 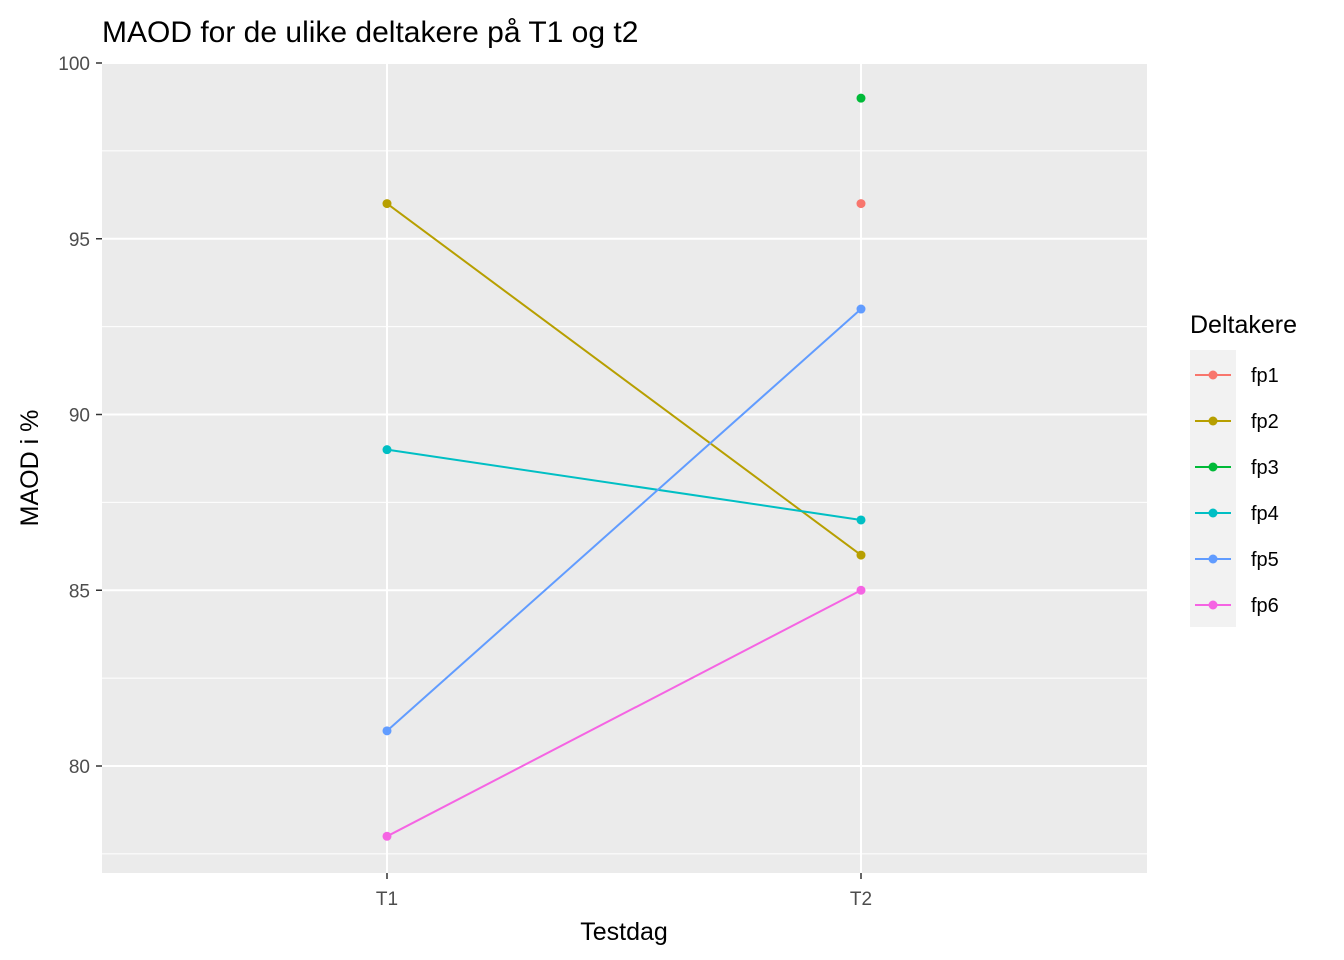 What do you see at coordinates (1213, 559) in the screenshot?
I see `legend-key-point-fp5` at bounding box center [1213, 559].